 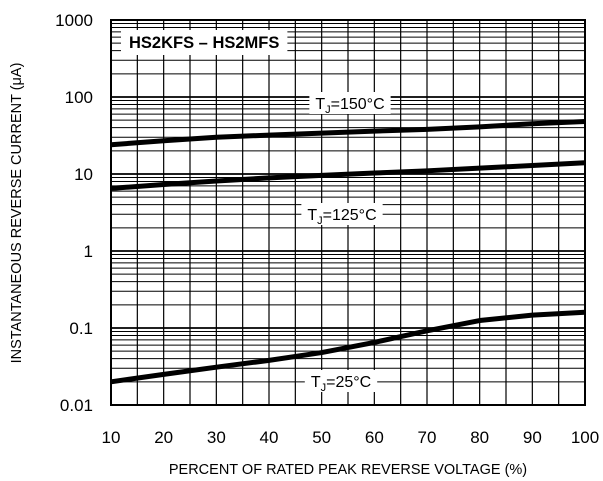 I want to click on x-tick-label: 20, so click(x=163, y=437).